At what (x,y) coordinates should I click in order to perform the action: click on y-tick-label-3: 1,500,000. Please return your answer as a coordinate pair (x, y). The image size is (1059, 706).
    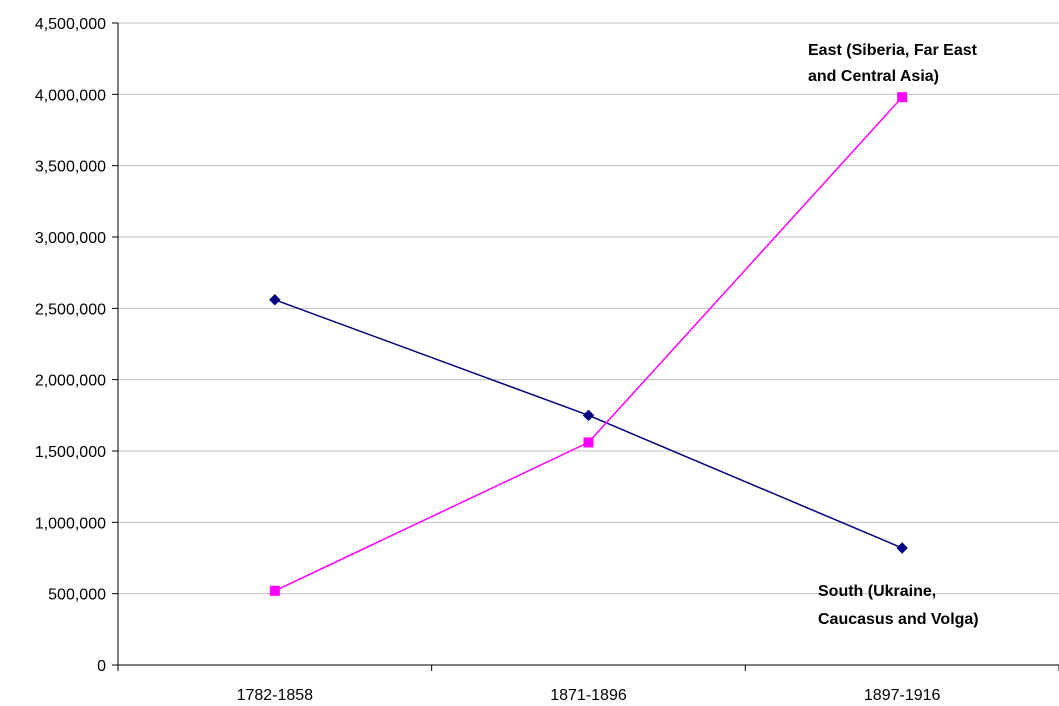
    Looking at the image, I should click on (70, 452).